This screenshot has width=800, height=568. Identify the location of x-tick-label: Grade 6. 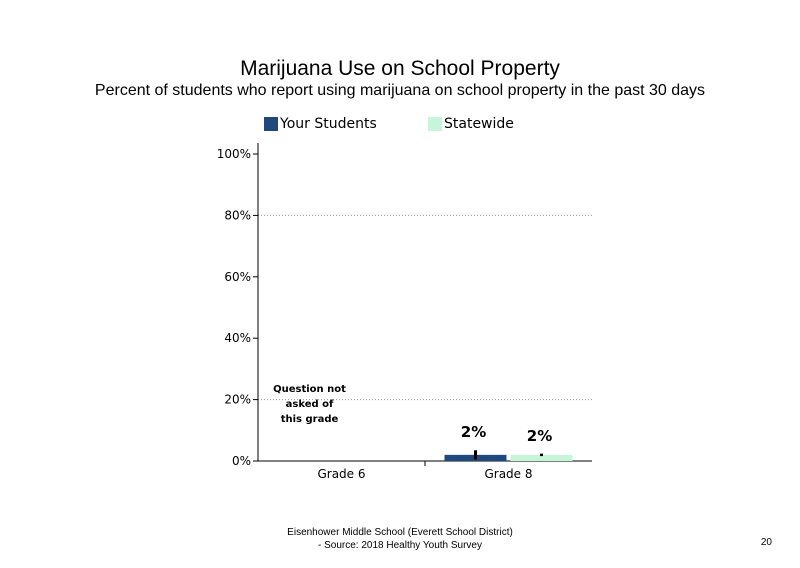
(341, 474).